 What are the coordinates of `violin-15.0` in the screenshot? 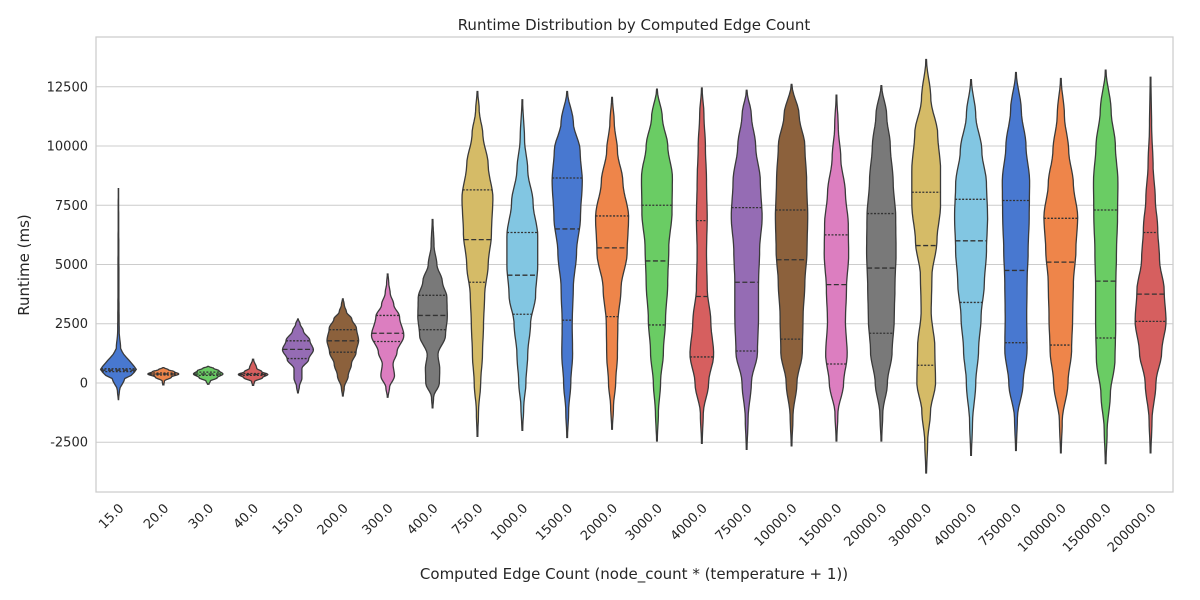 It's located at (118, 294).